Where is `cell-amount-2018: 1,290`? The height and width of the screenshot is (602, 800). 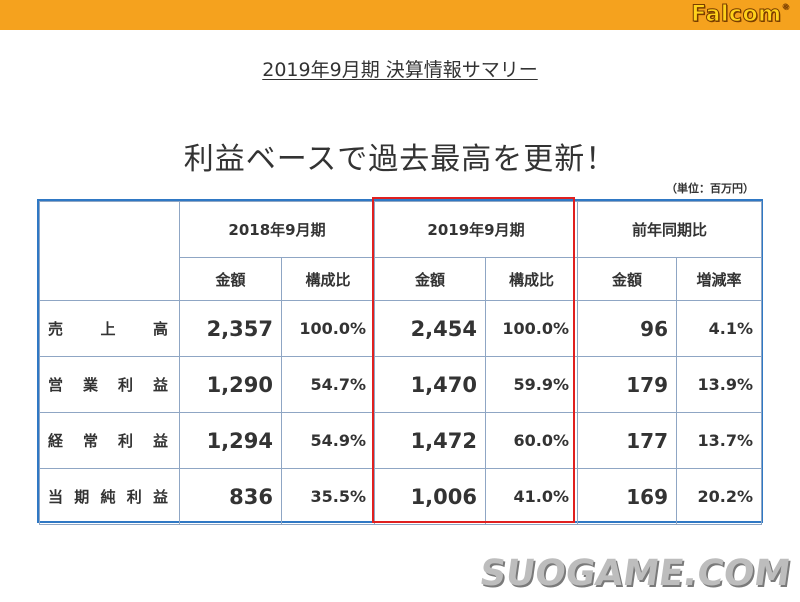
cell-amount-2018: 1,290 is located at coordinates (230, 384).